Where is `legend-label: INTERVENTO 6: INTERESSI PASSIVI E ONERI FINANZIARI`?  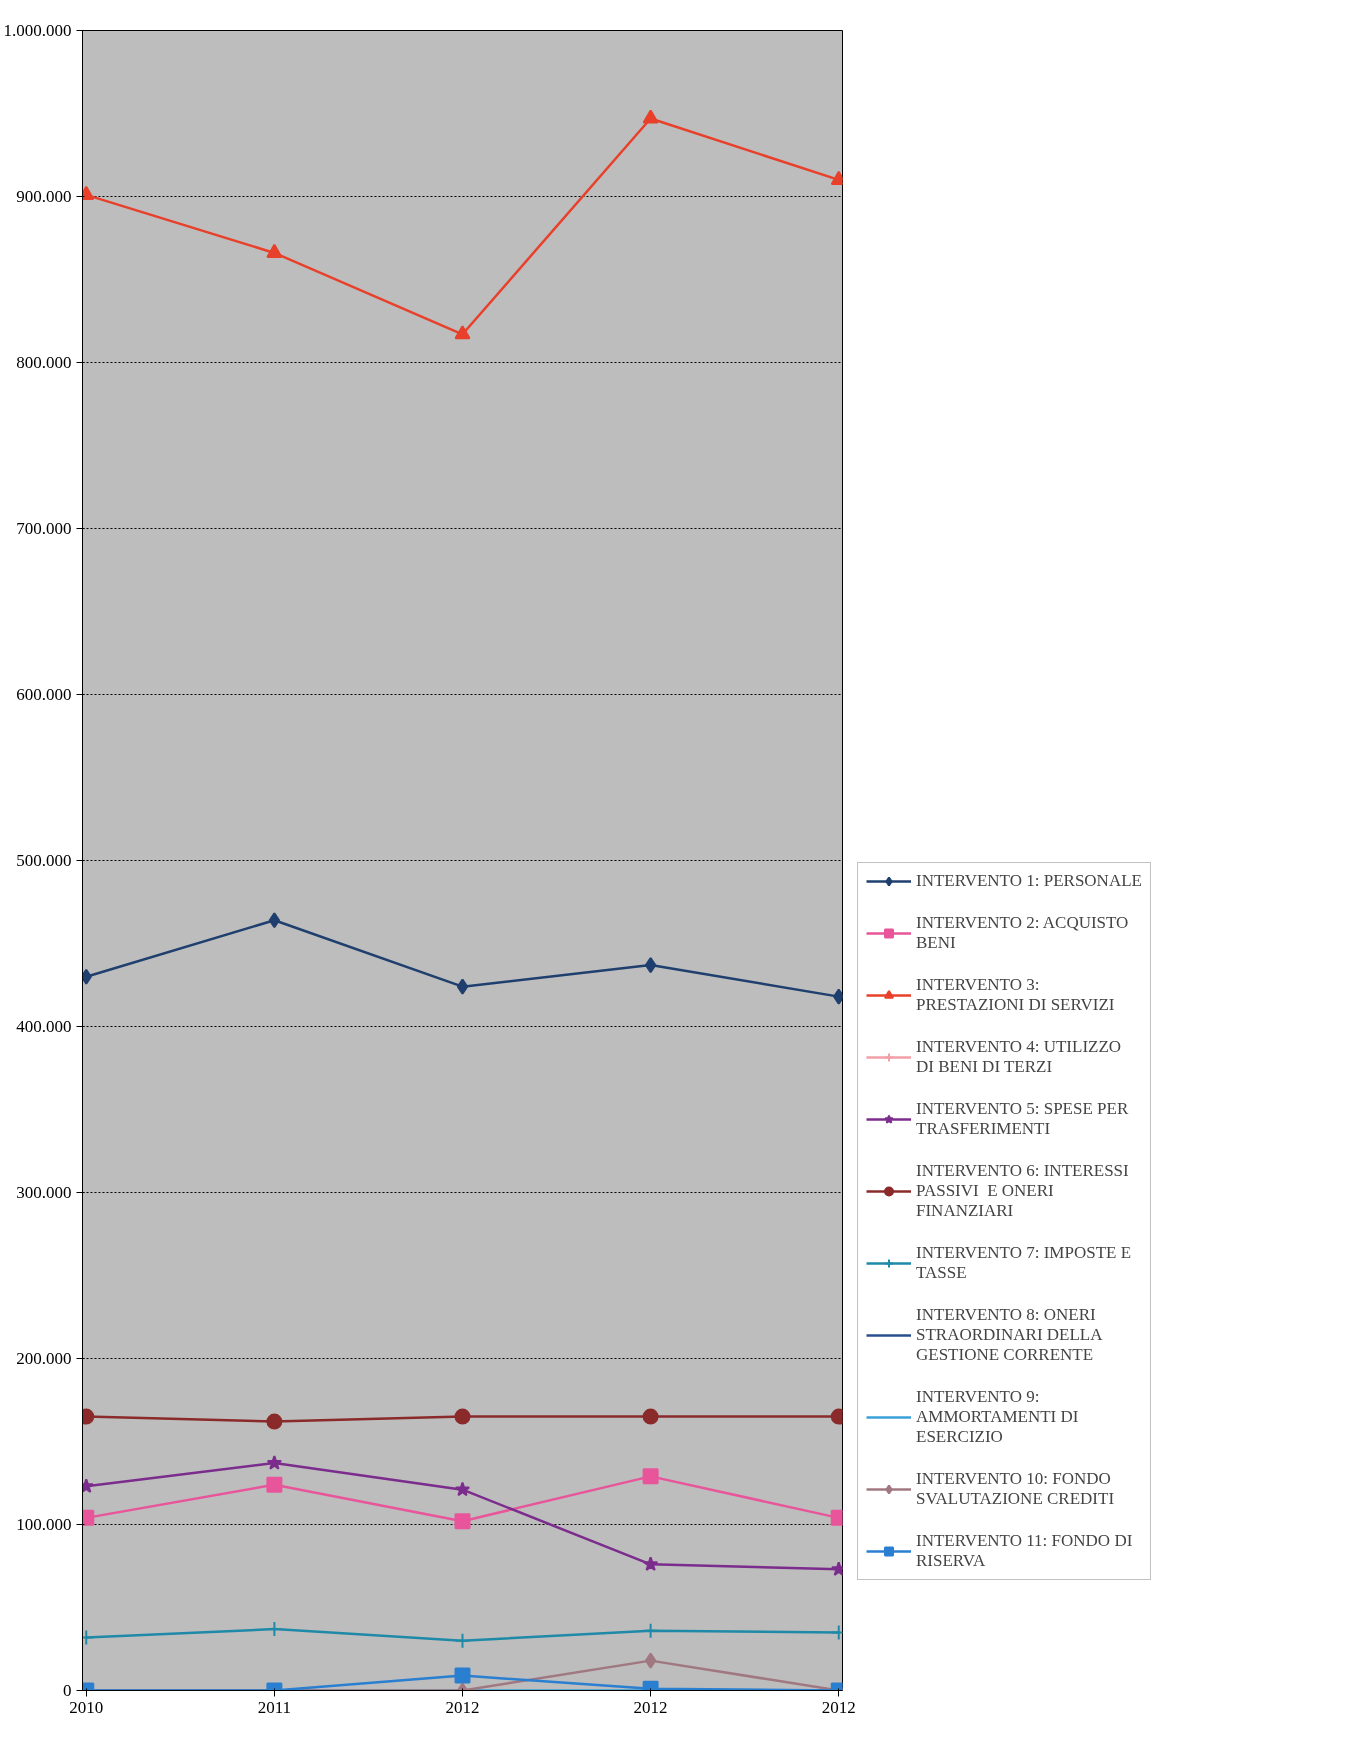
legend-label: INTERVENTO 6: INTERESSI PASSIVI E ONERI FINANZIARI is located at coordinates (1022, 1191).